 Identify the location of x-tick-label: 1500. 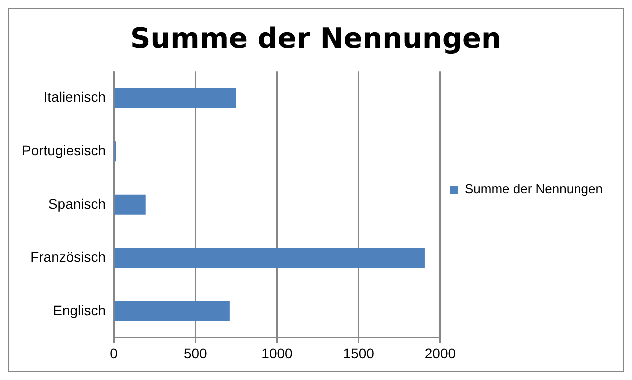
(359, 353).